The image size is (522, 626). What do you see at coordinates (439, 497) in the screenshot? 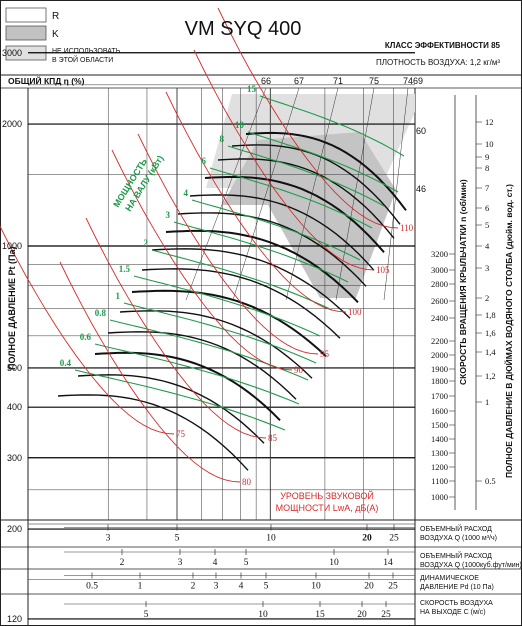
I see `rpm-tick-label: 1000` at bounding box center [439, 497].